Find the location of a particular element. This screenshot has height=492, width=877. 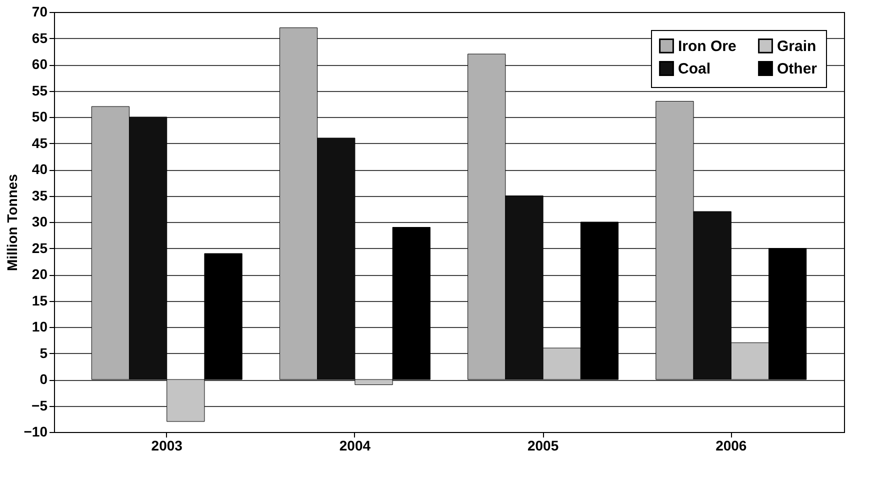

y-tick-label: 0 is located at coordinates (44, 379).